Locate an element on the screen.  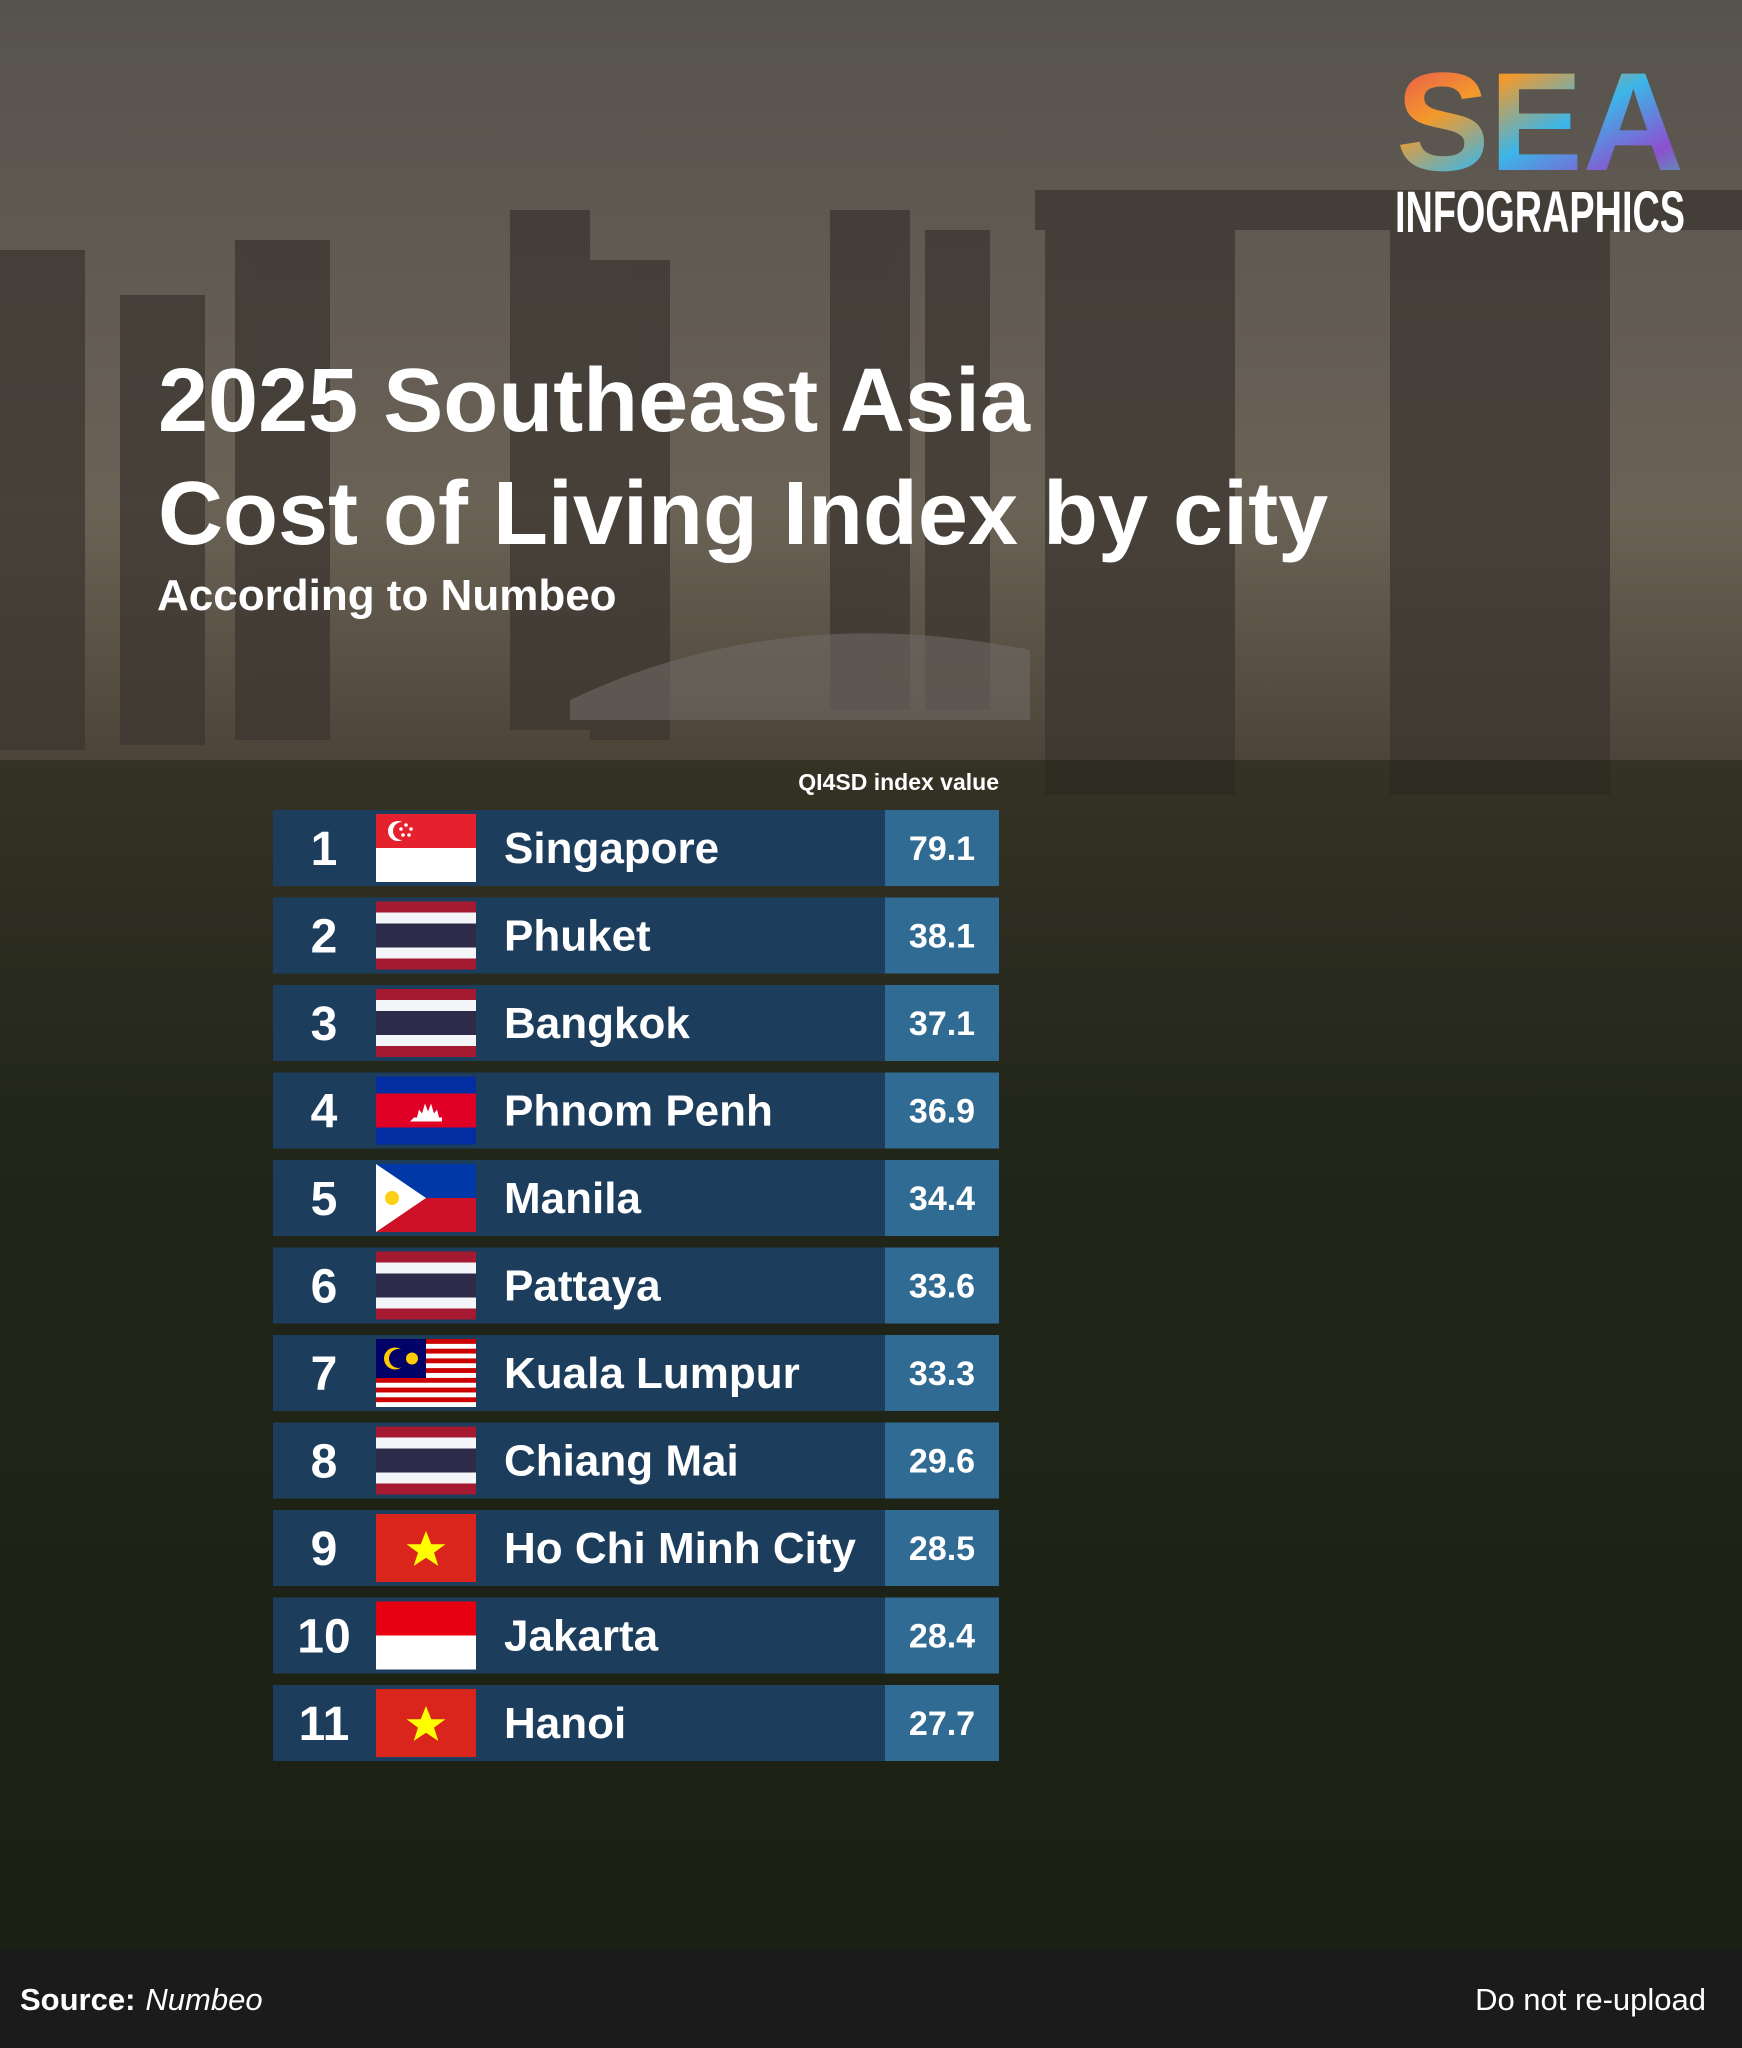
city: Phnom Penh is located at coordinates (638, 1111).